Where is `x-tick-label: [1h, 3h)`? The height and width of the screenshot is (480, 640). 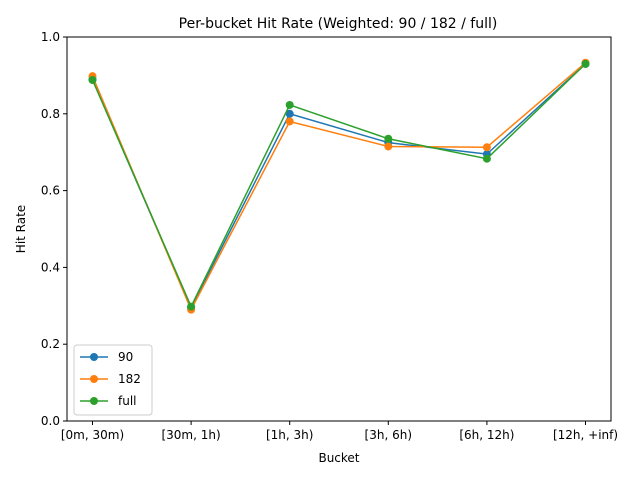 x-tick-label: [1h, 3h) is located at coordinates (289, 435).